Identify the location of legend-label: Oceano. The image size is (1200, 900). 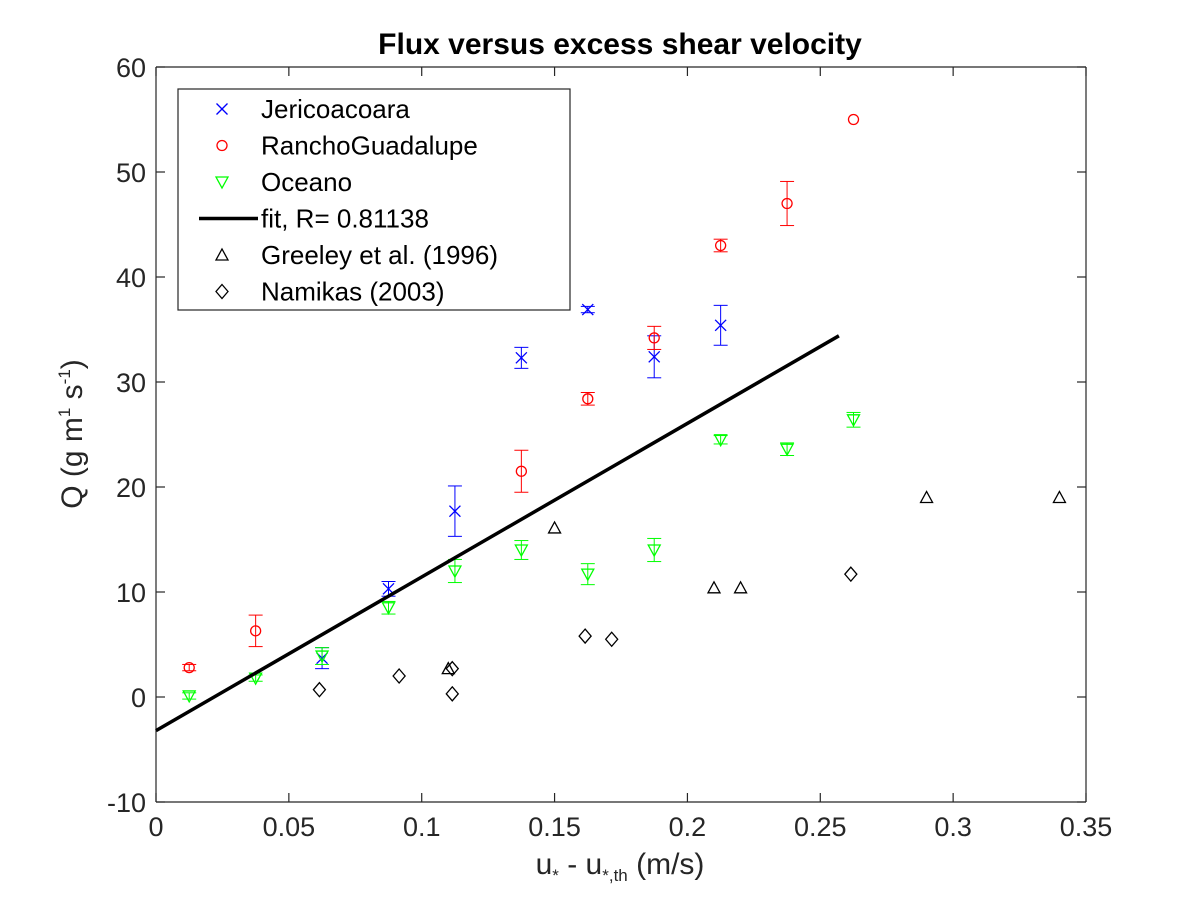
(306, 182).